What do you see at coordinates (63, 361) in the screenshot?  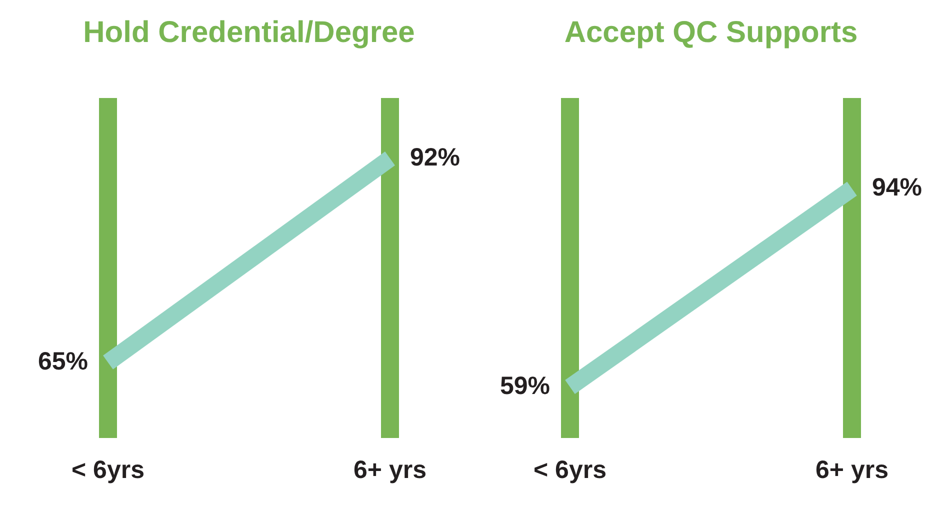 I see `data-label: 65%` at bounding box center [63, 361].